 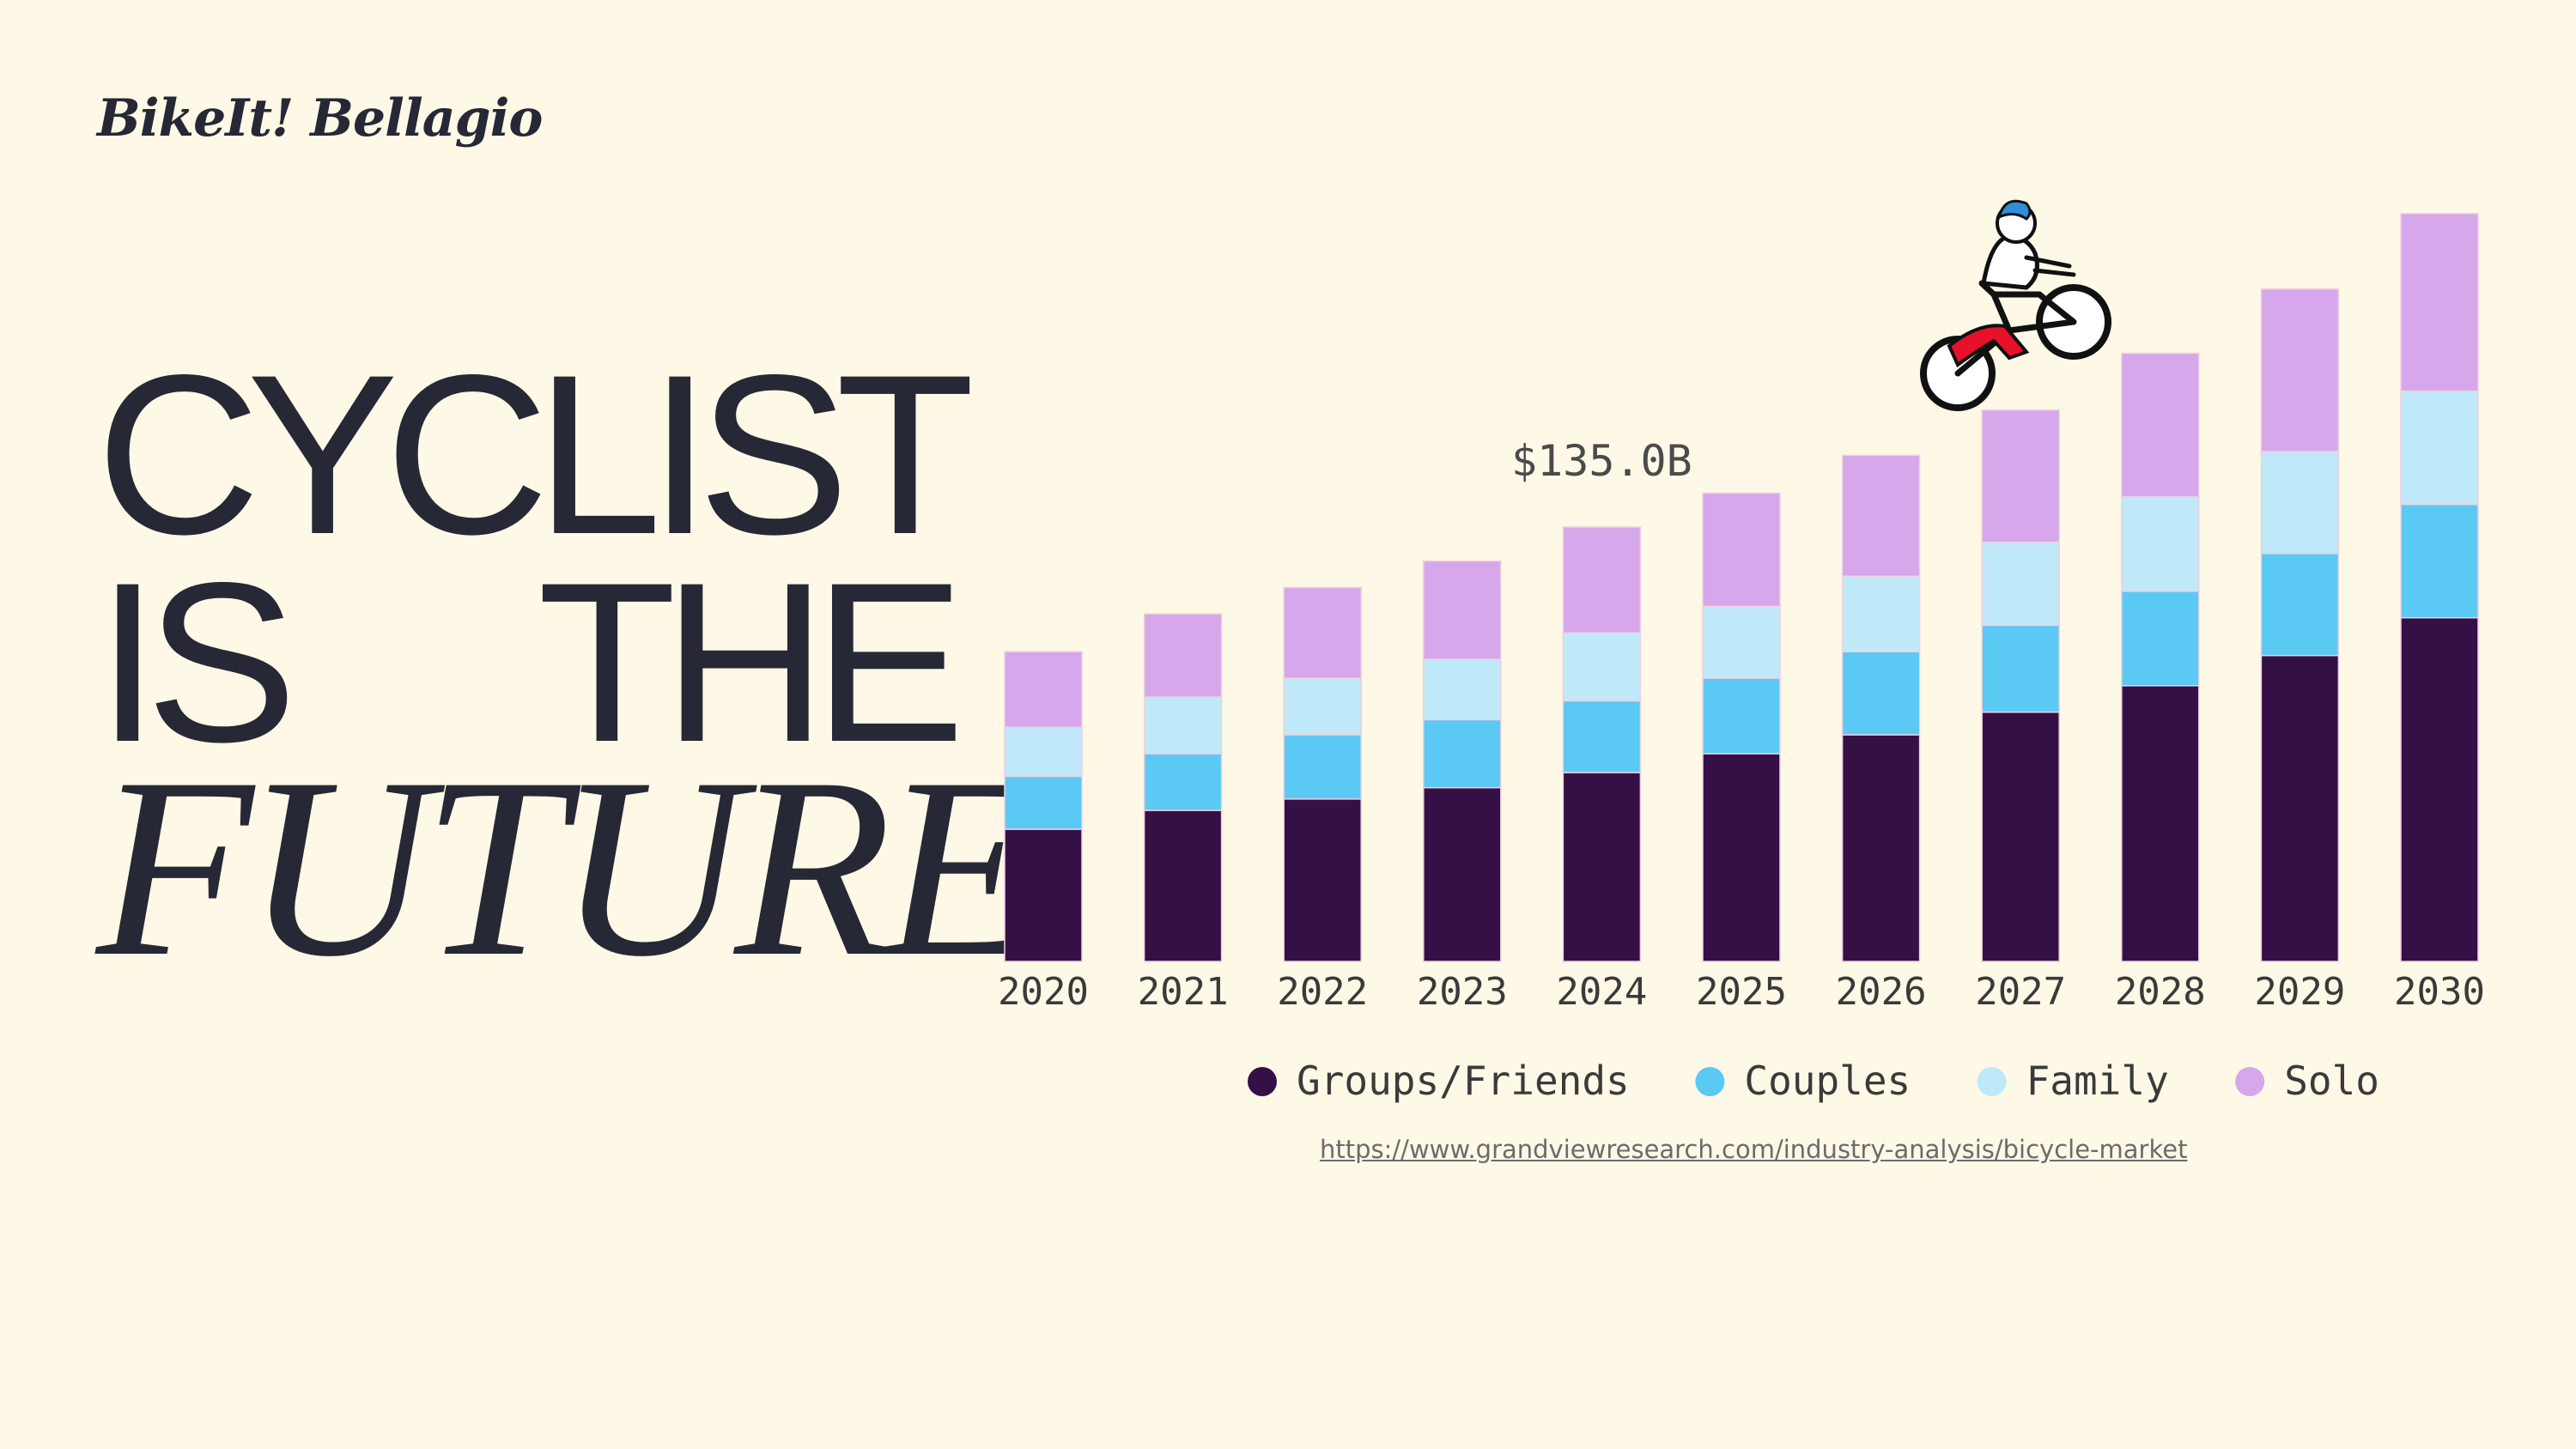 I want to click on x-tick-label: 2025, so click(x=1741, y=992).